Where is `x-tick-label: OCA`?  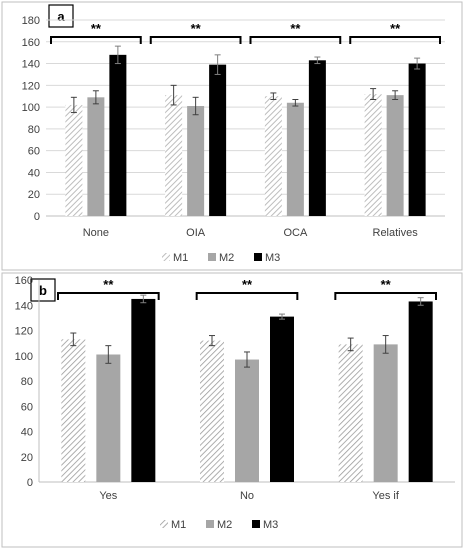
x-tick-label: OCA is located at coordinates (295, 233).